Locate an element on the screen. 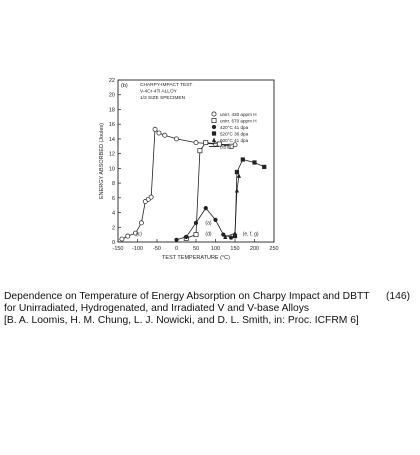 This screenshot has height=455, width=420. x-tick-label: -100 is located at coordinates (137, 249).